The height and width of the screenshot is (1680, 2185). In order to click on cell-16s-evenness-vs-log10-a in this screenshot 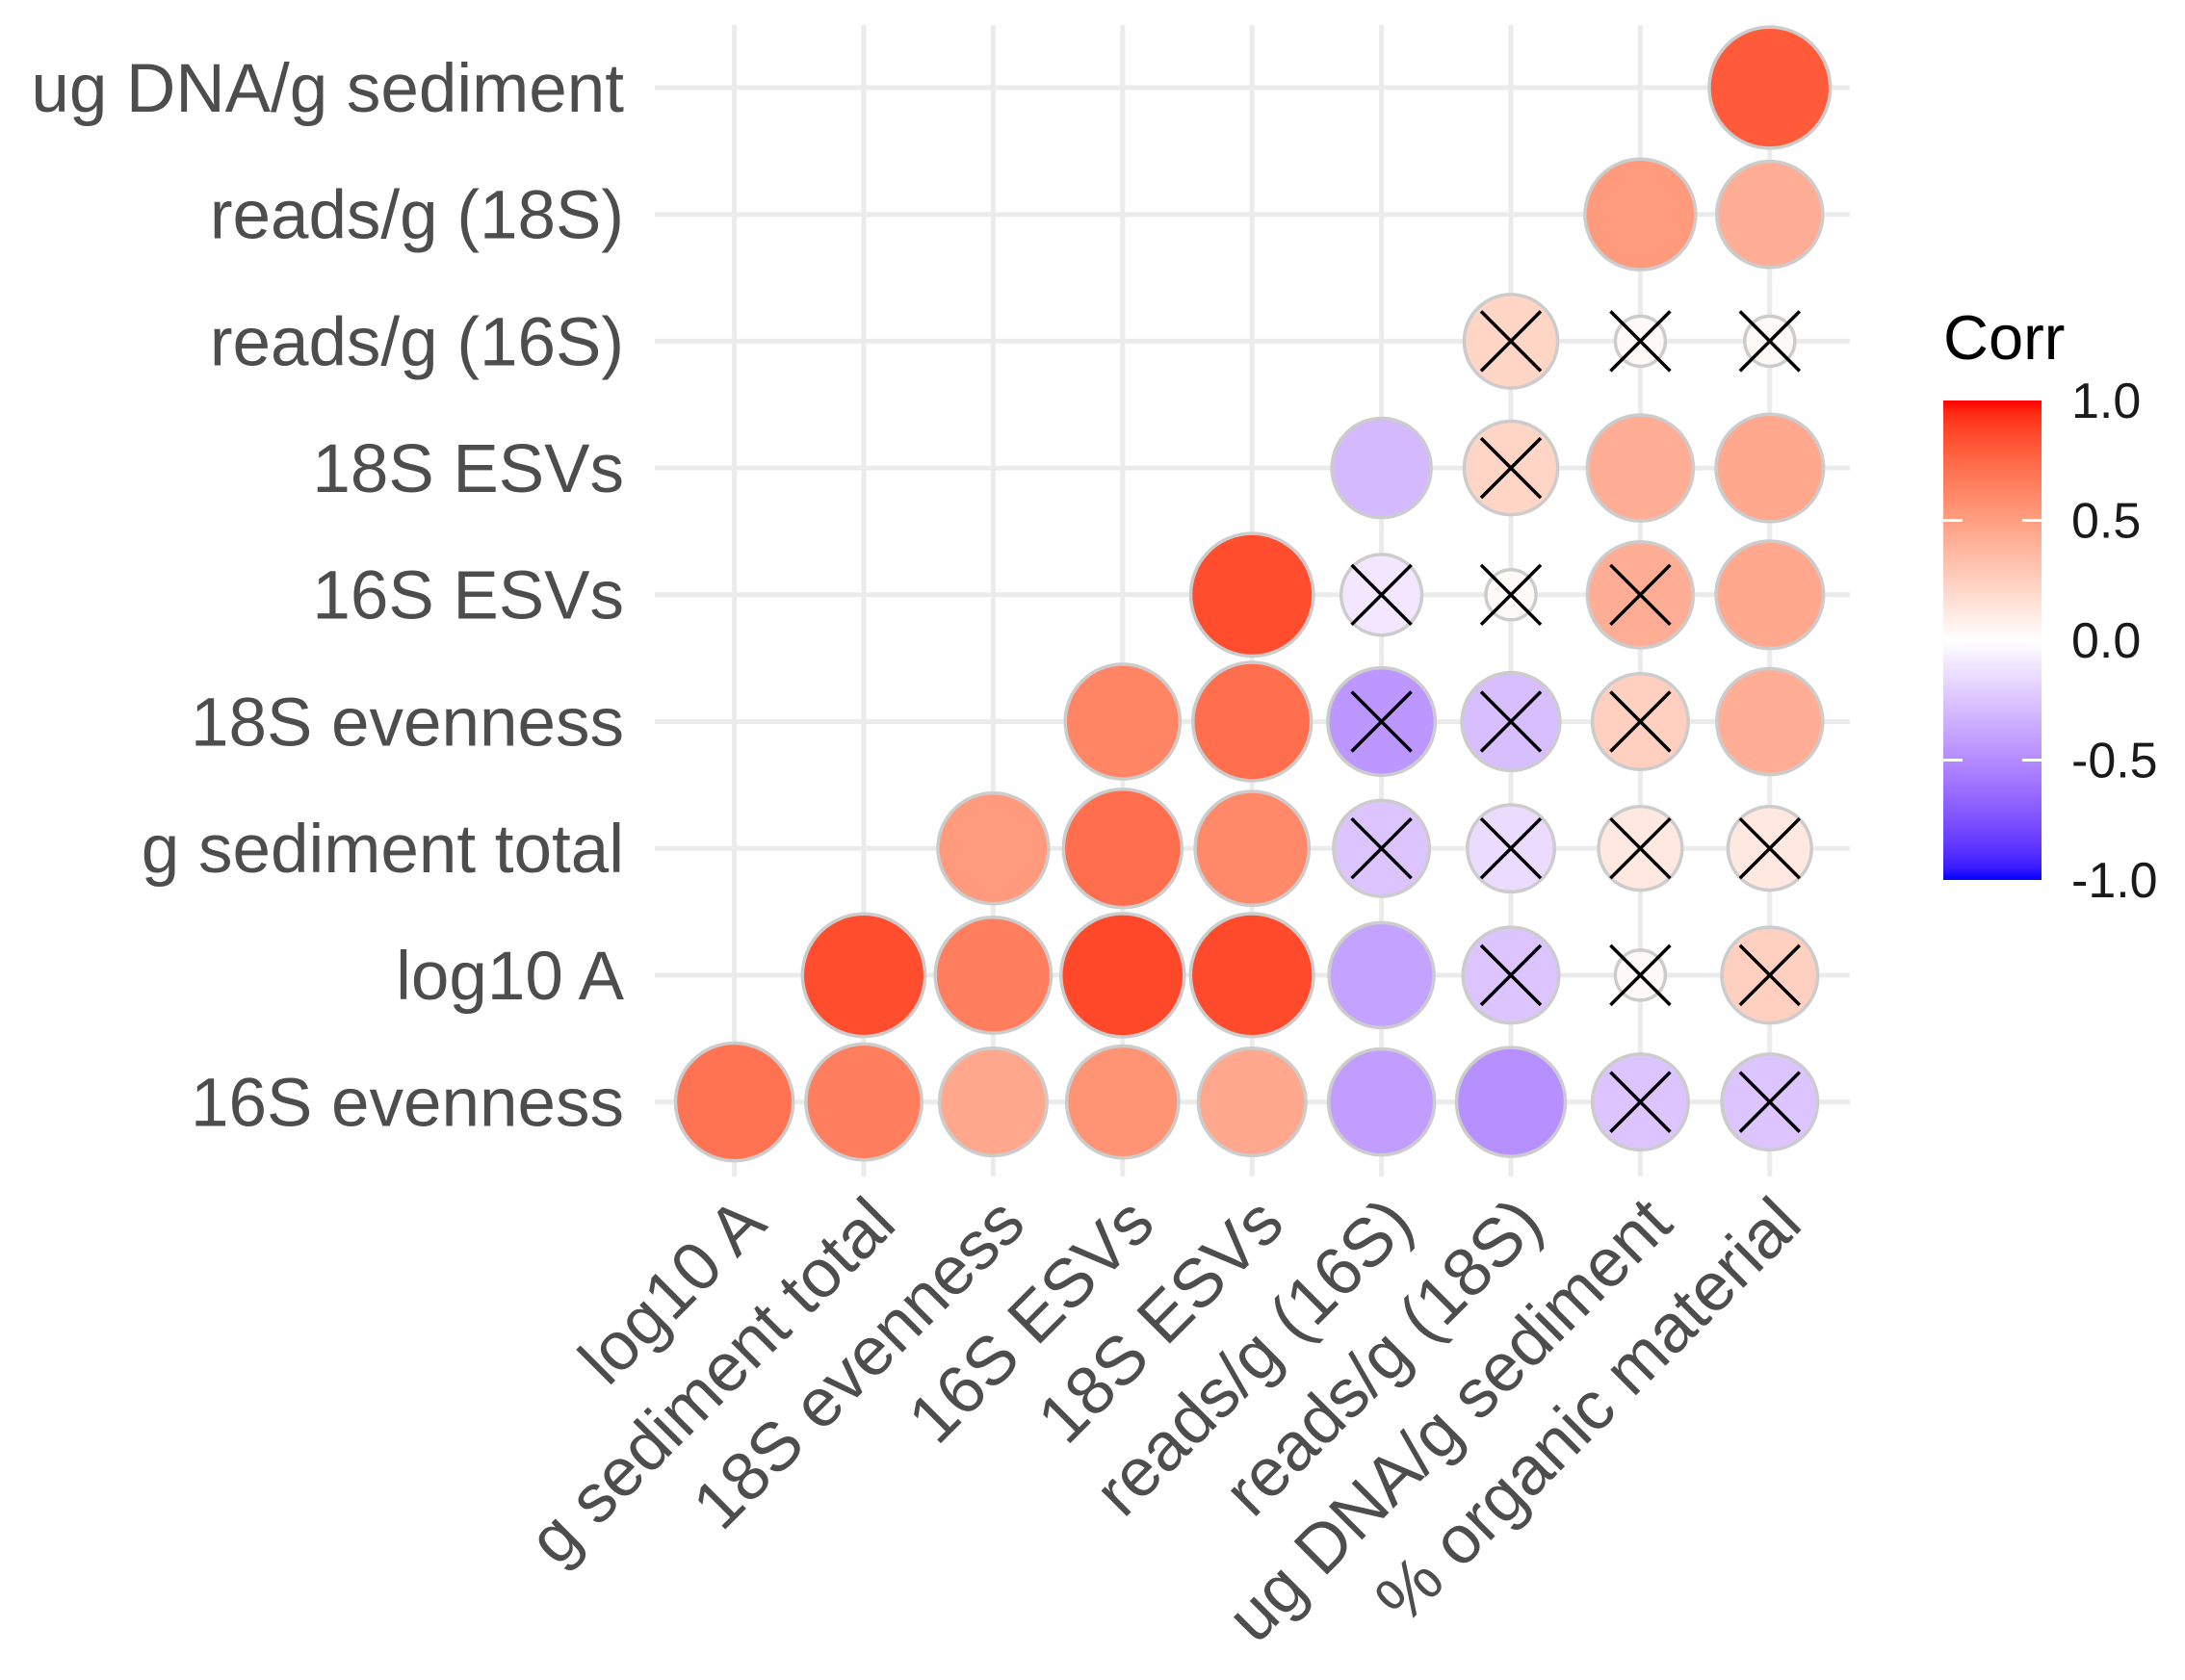, I will do `click(734, 1102)`.